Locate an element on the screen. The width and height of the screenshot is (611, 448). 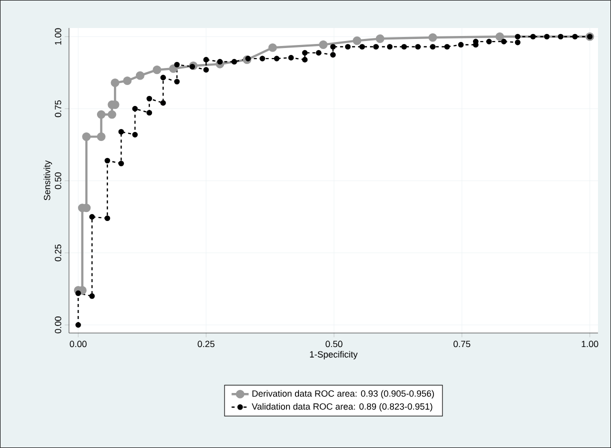
x-tick-label: 0.75 is located at coordinates (462, 344).